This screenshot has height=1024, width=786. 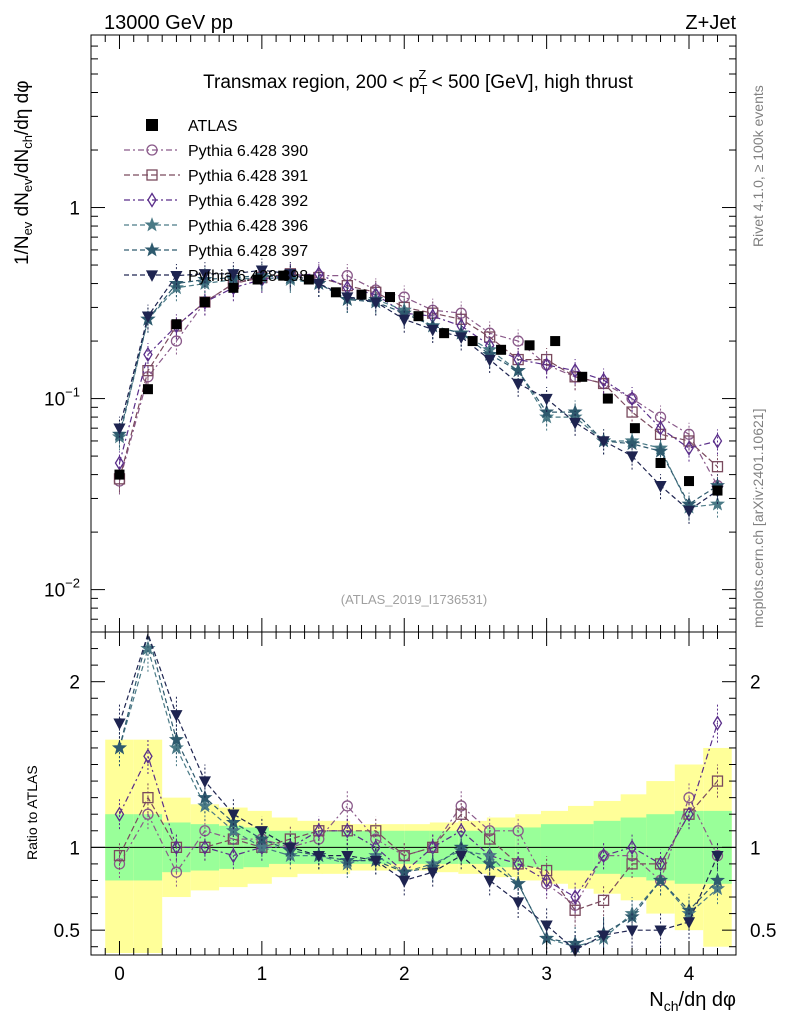 What do you see at coordinates (62, 398) in the screenshot?
I see `y-tick-label: 10⁻¹` at bounding box center [62, 398].